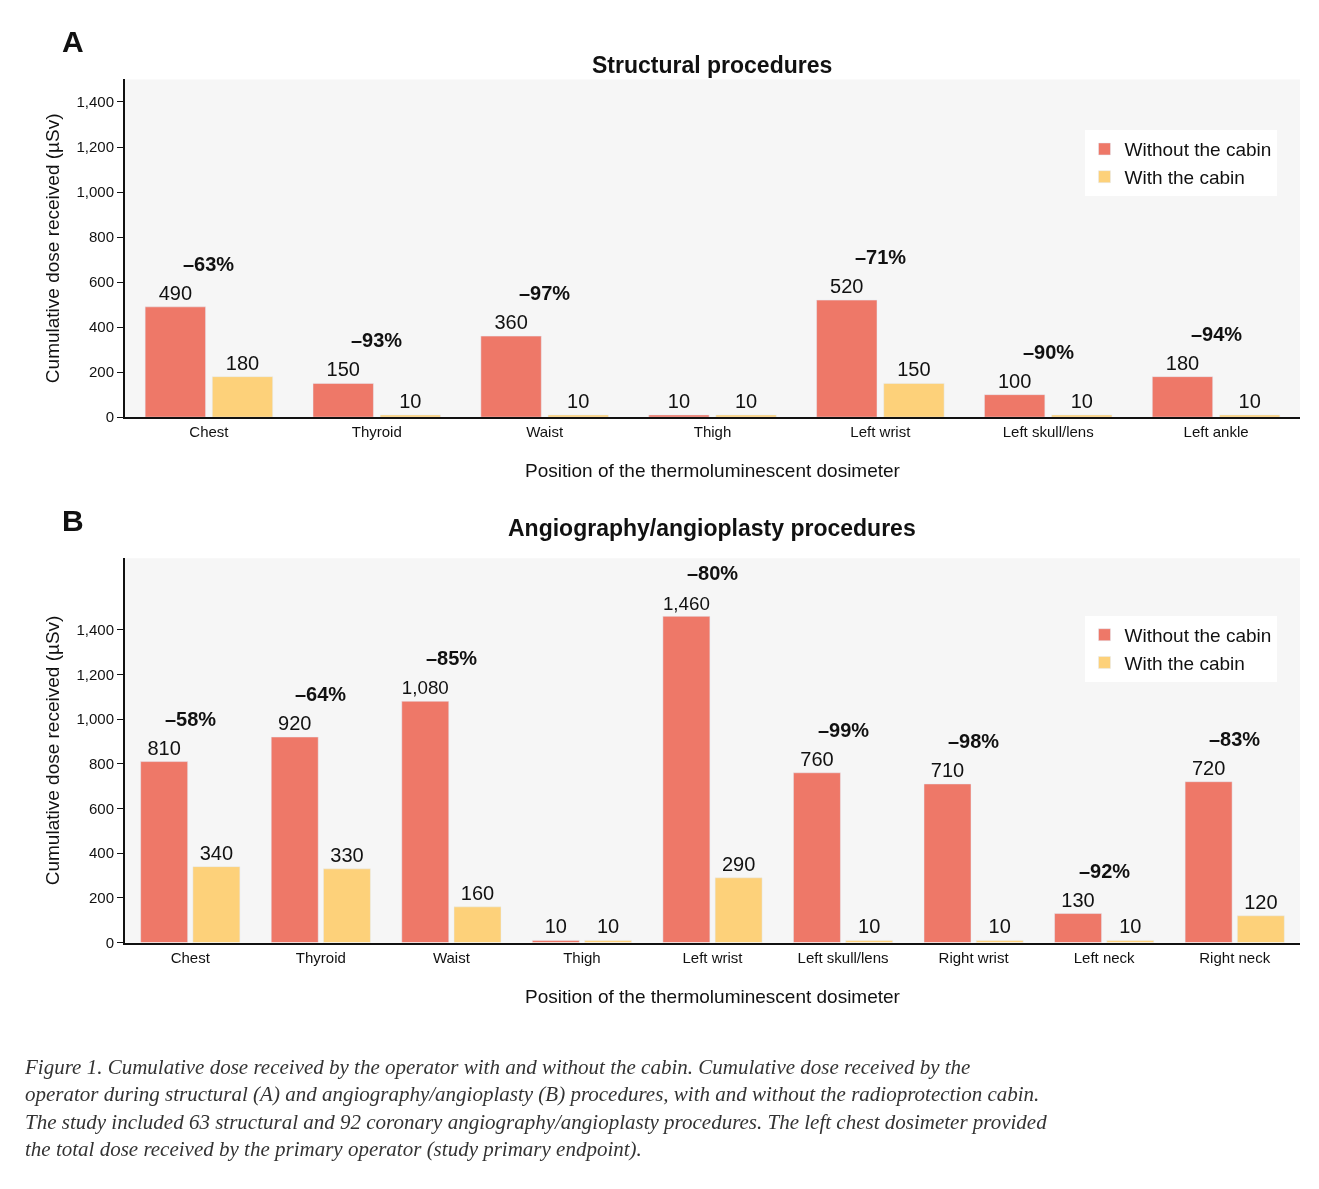  Describe the element at coordinates (1014, 380) in the screenshot. I see `data-label: 100` at that location.